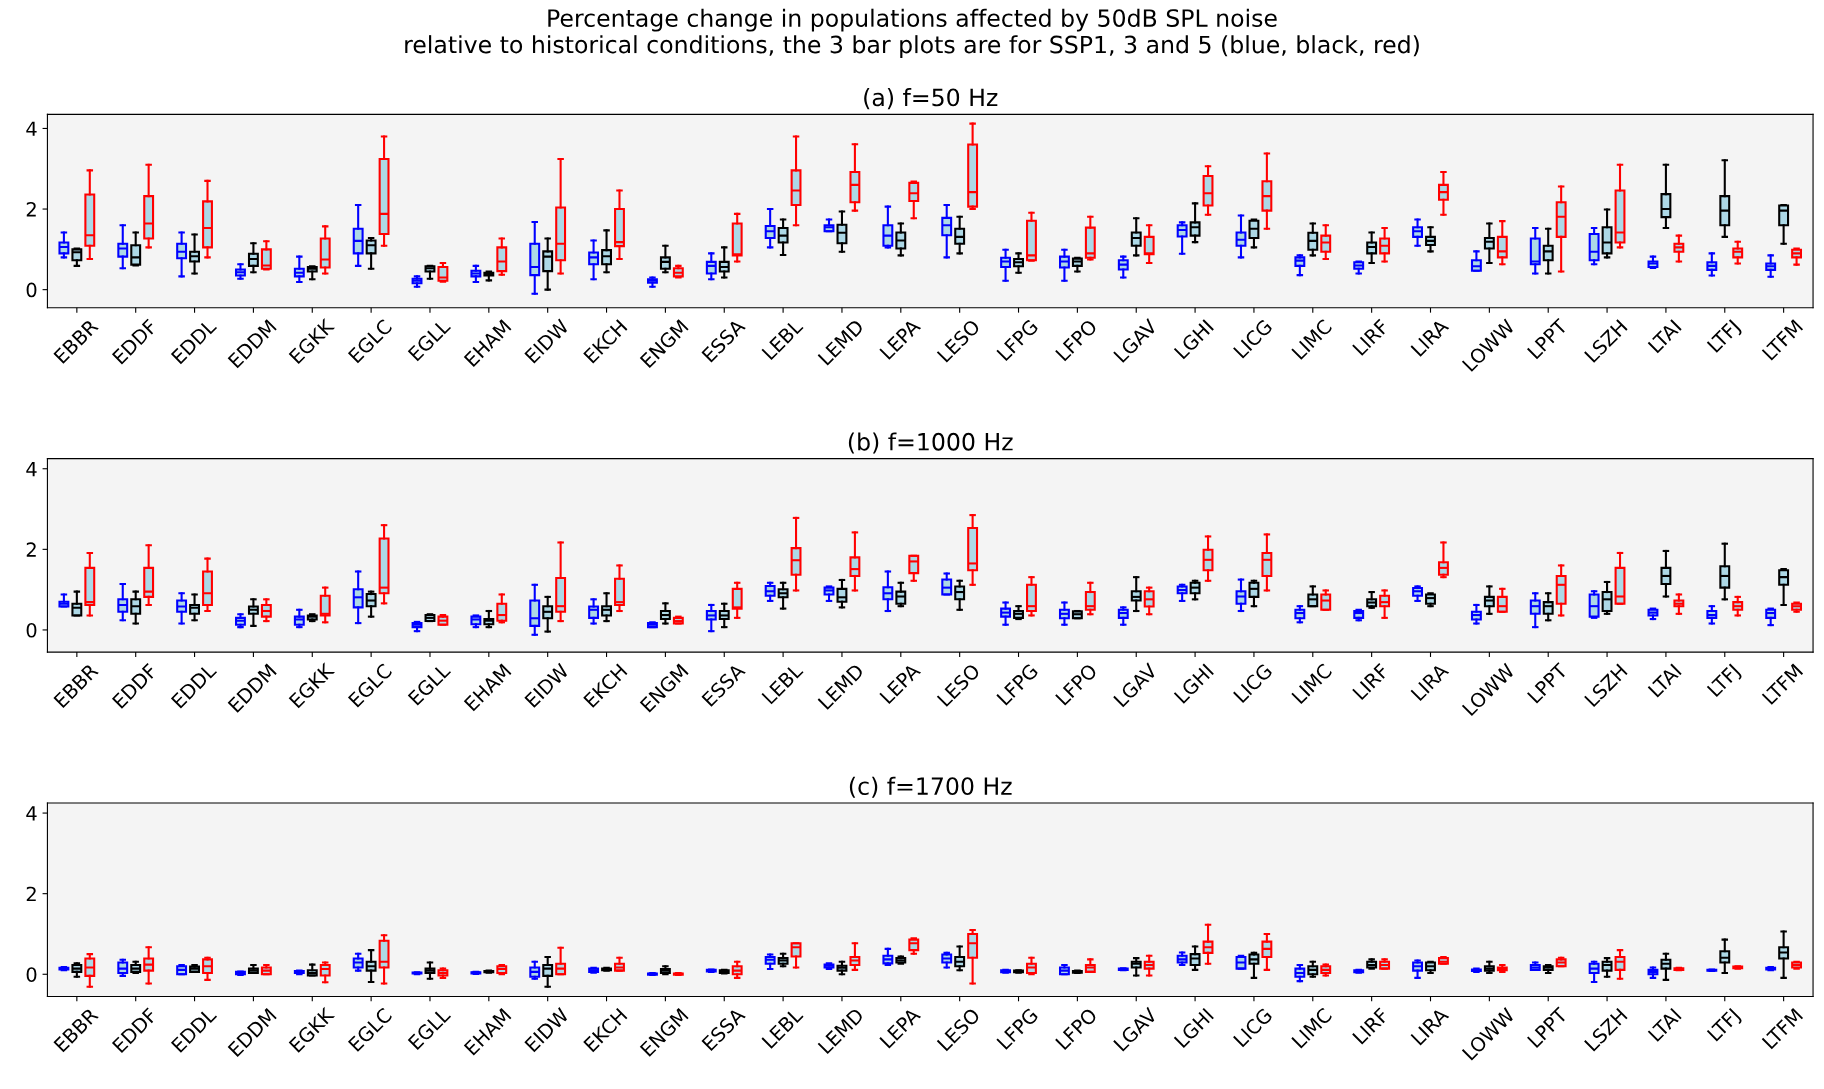  Describe the element at coordinates (930, 787) in the screenshot. I see `chart-title: (c) f=1700 Hz` at that location.